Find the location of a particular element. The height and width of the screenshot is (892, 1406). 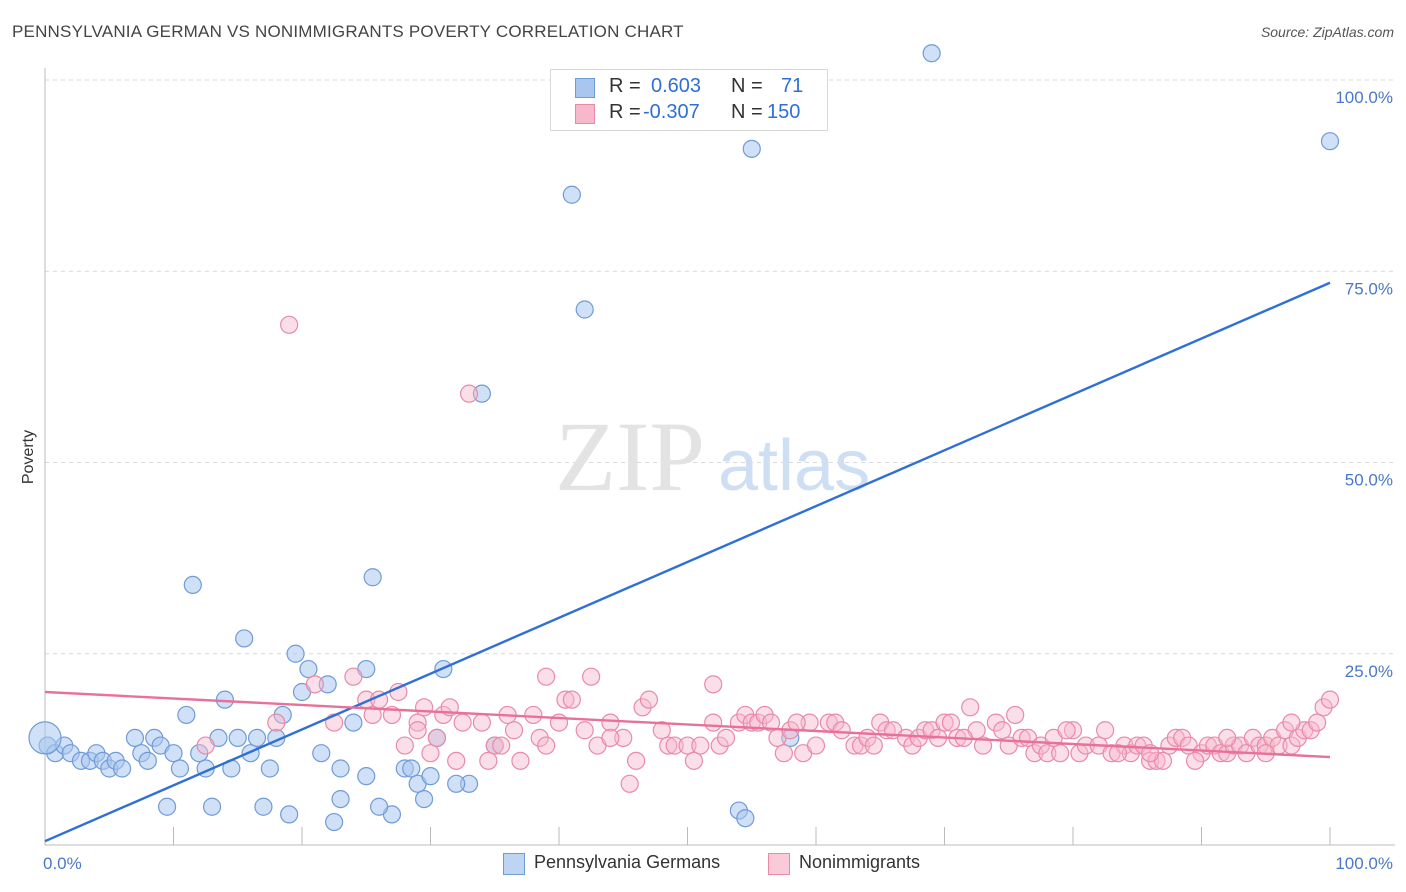

legend-row-pennsylvania-germans: R = 0.603 N = 71 is located at coordinates (689, 88).